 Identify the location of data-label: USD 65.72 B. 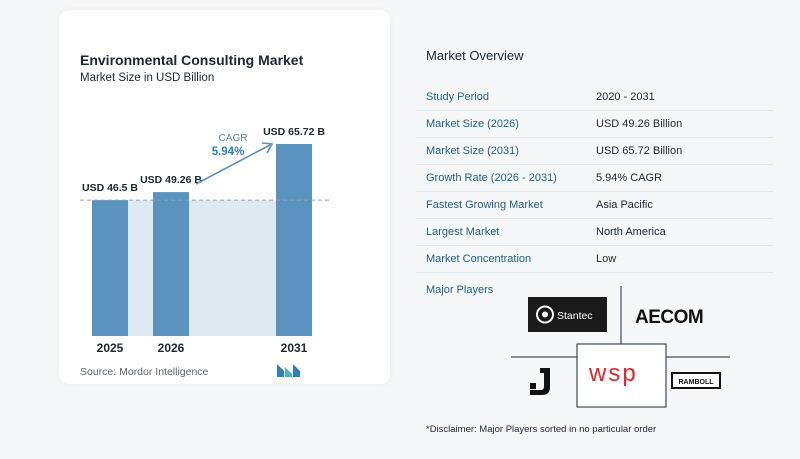
(294, 132).